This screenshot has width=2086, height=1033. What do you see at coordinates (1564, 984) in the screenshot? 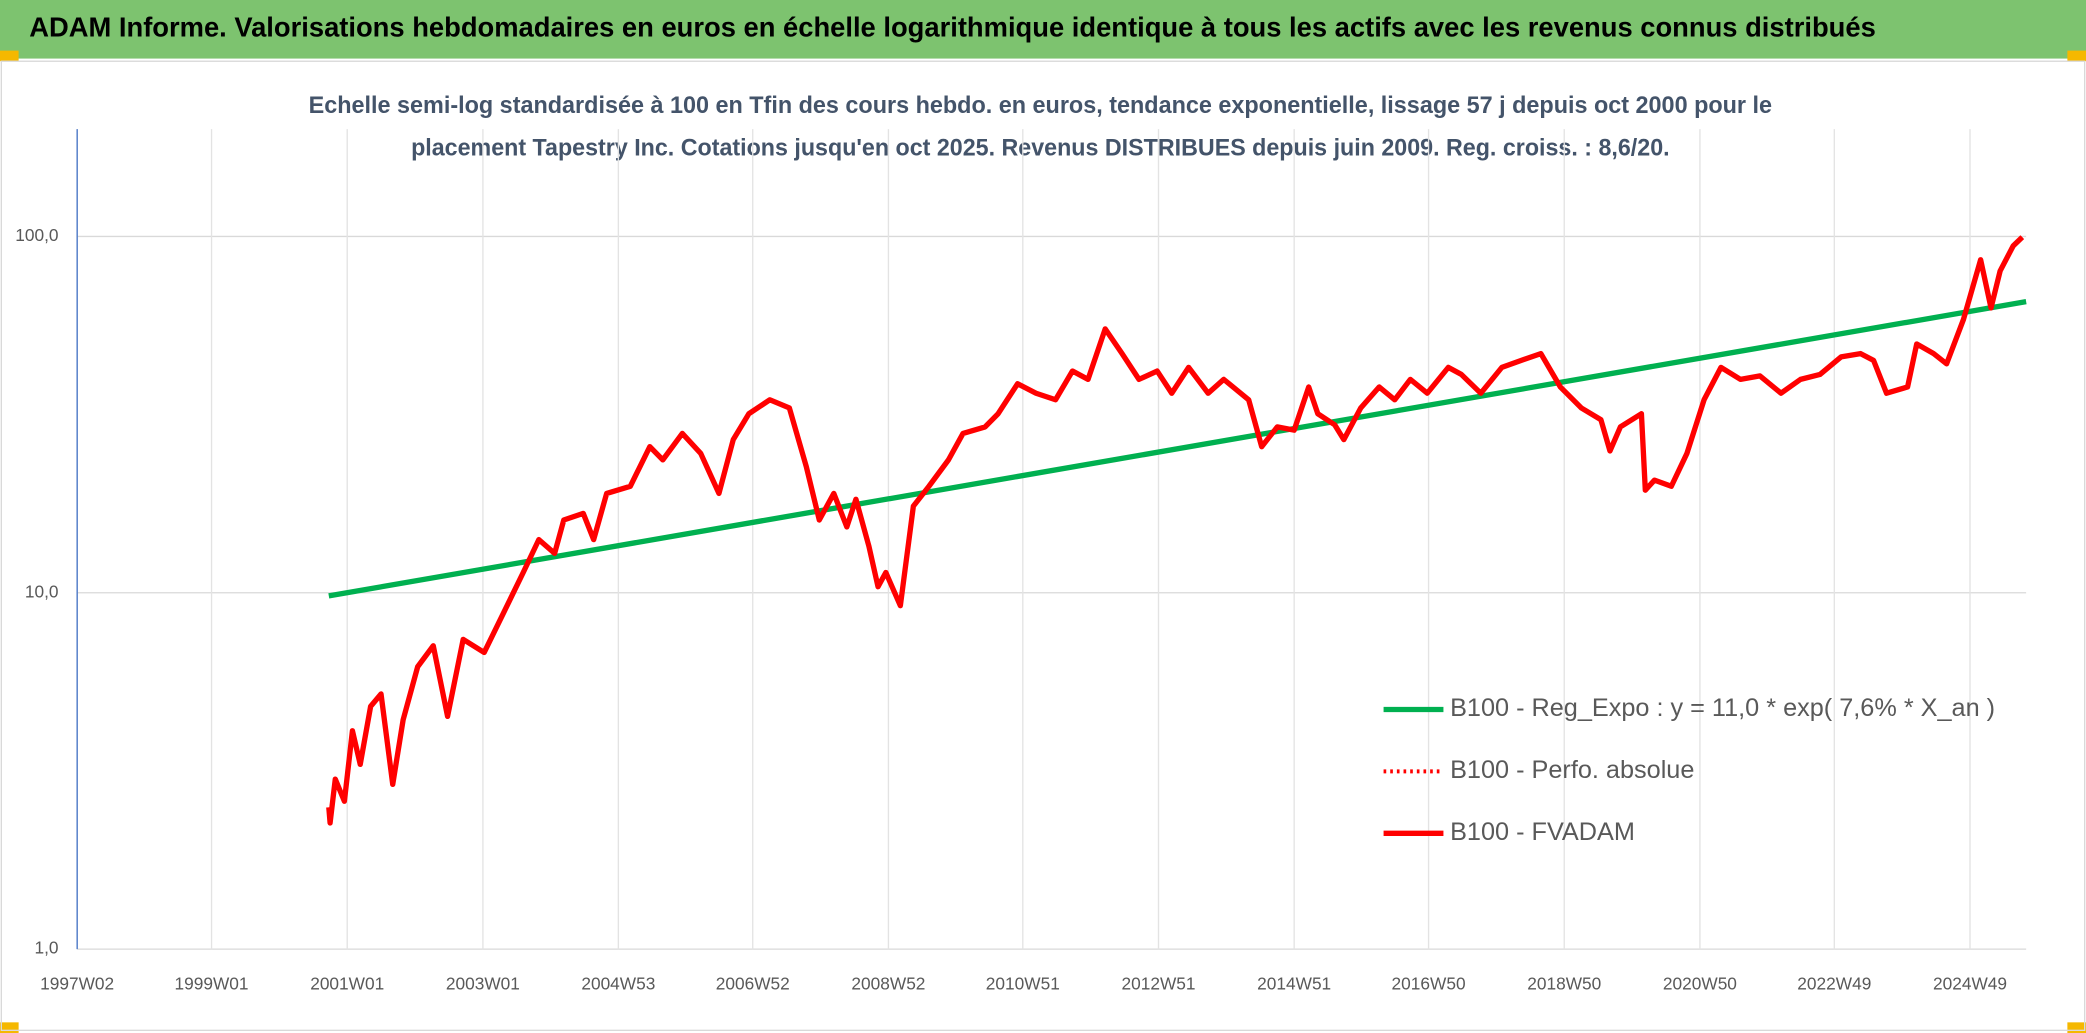
I see `x-tick-label: 2018W50` at bounding box center [1564, 984].